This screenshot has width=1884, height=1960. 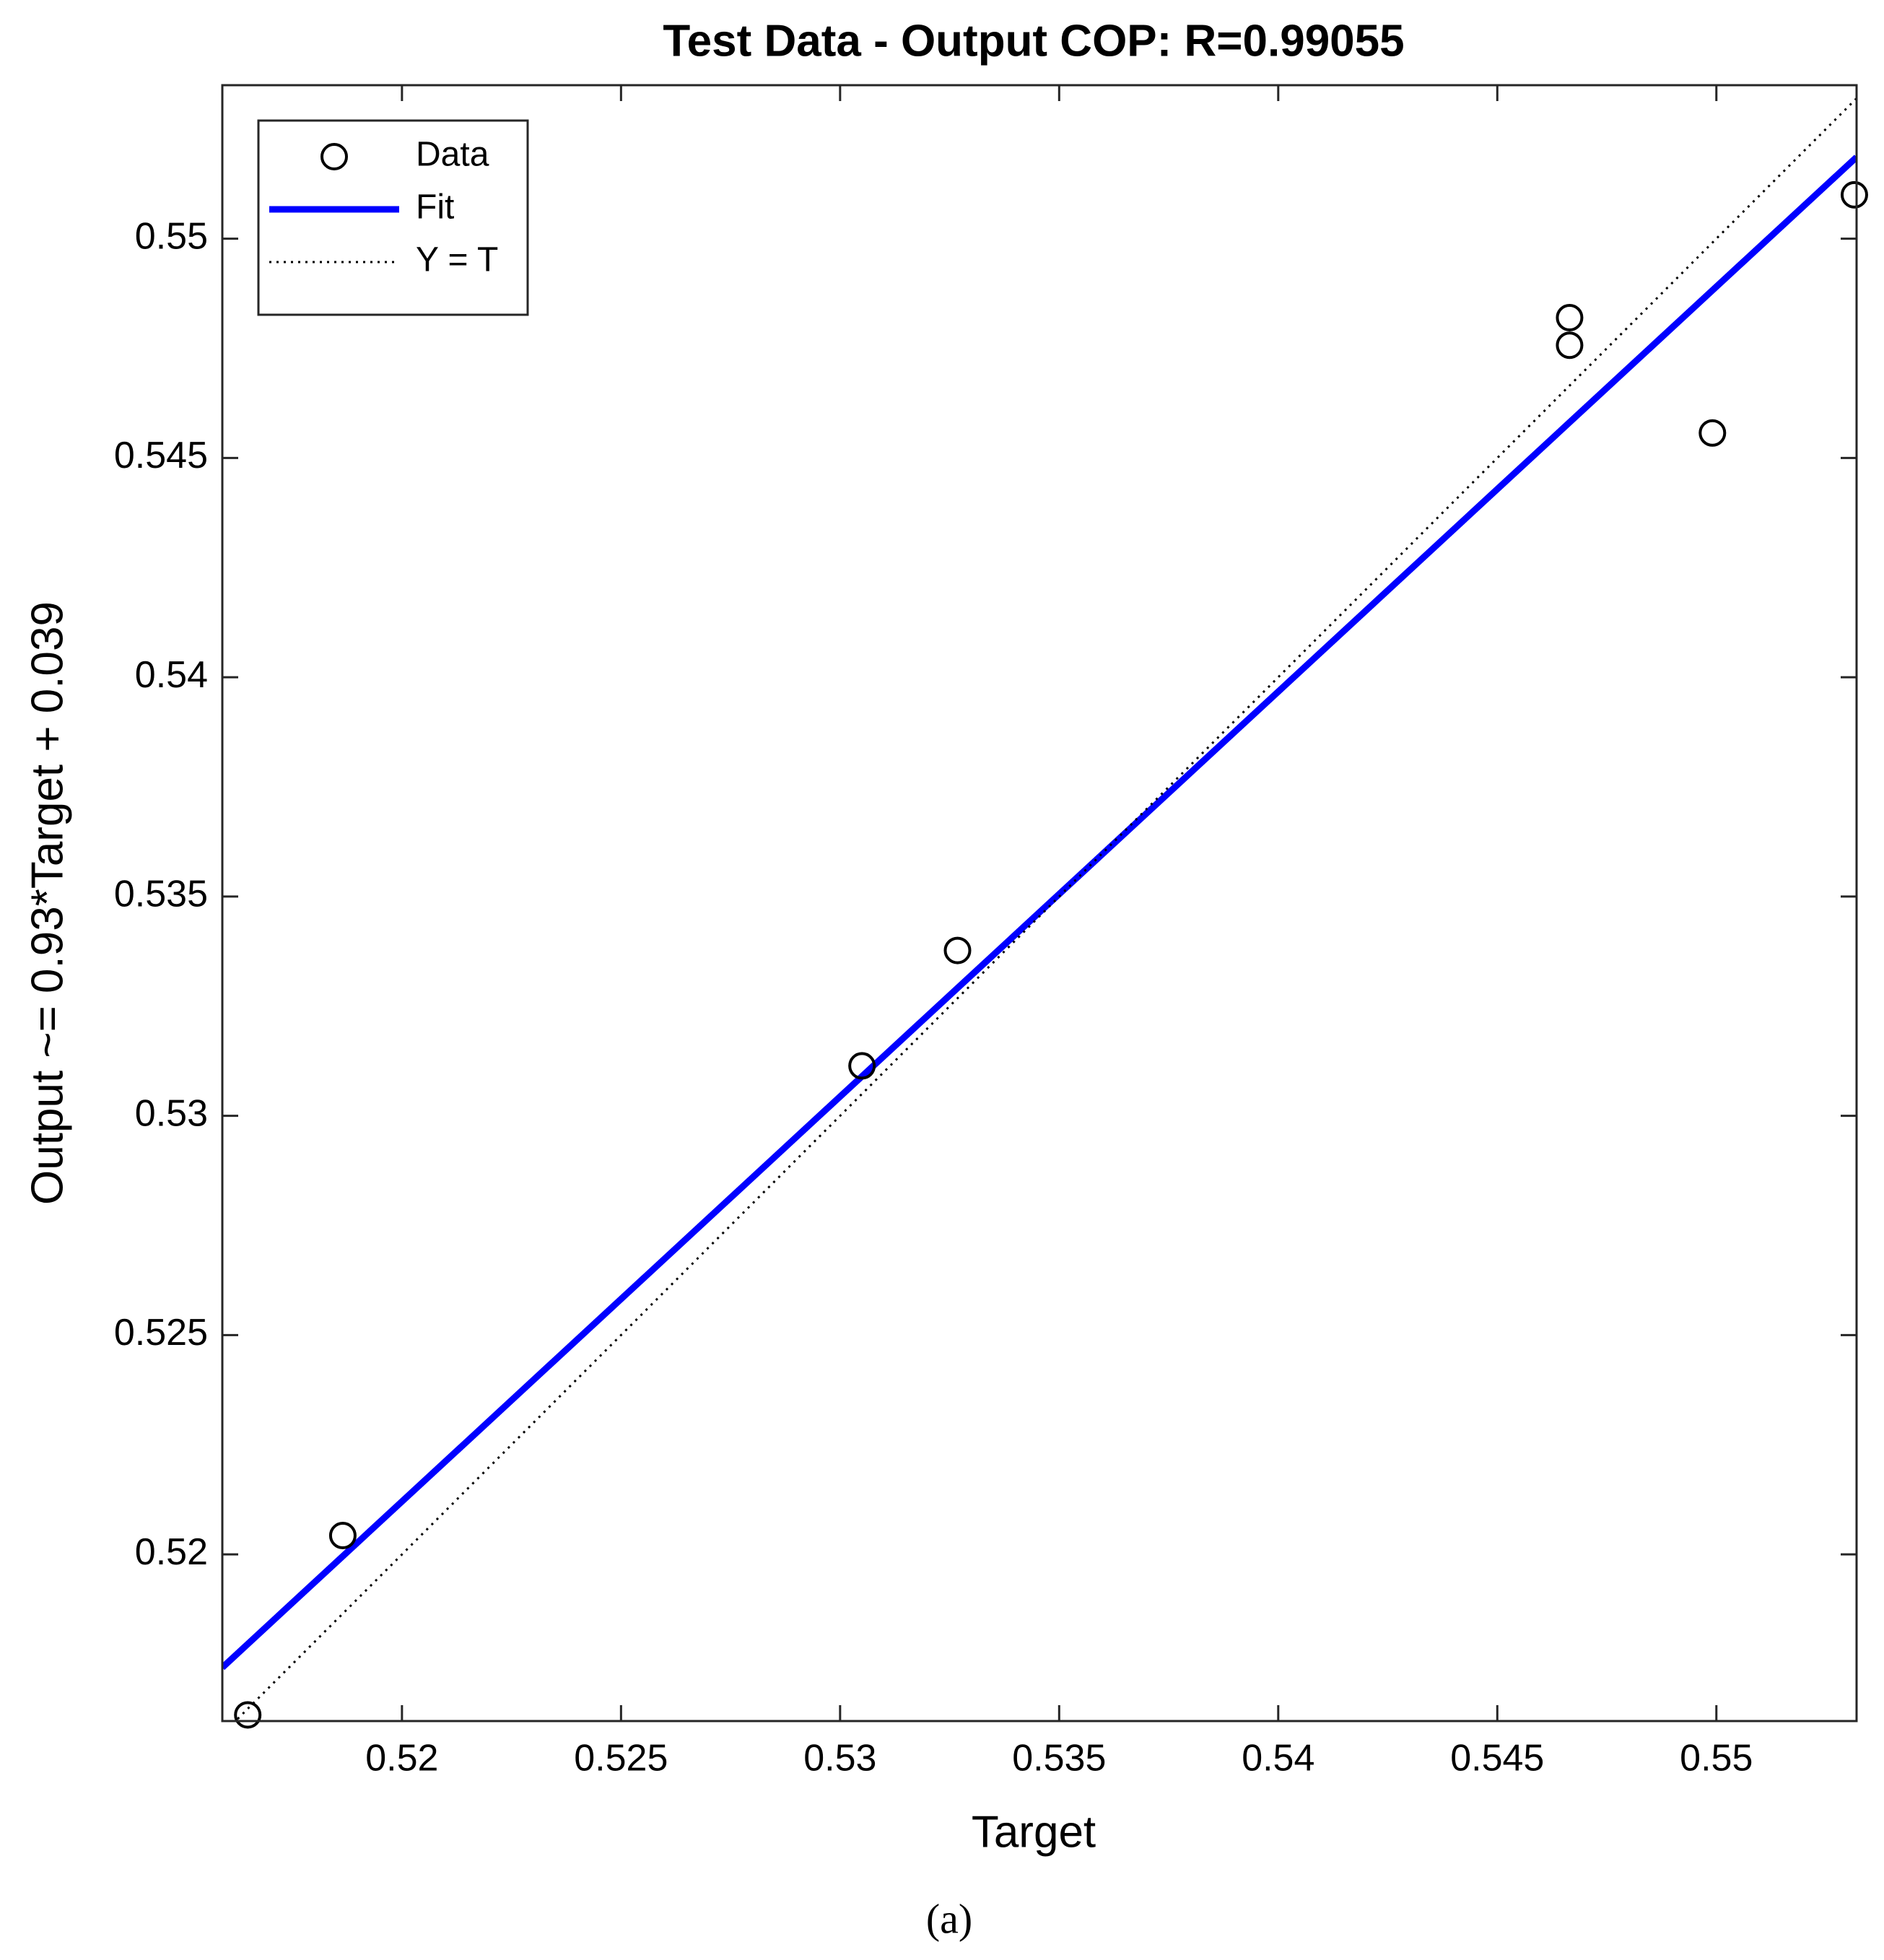 What do you see at coordinates (334, 156) in the screenshot?
I see `legend-marker` at bounding box center [334, 156].